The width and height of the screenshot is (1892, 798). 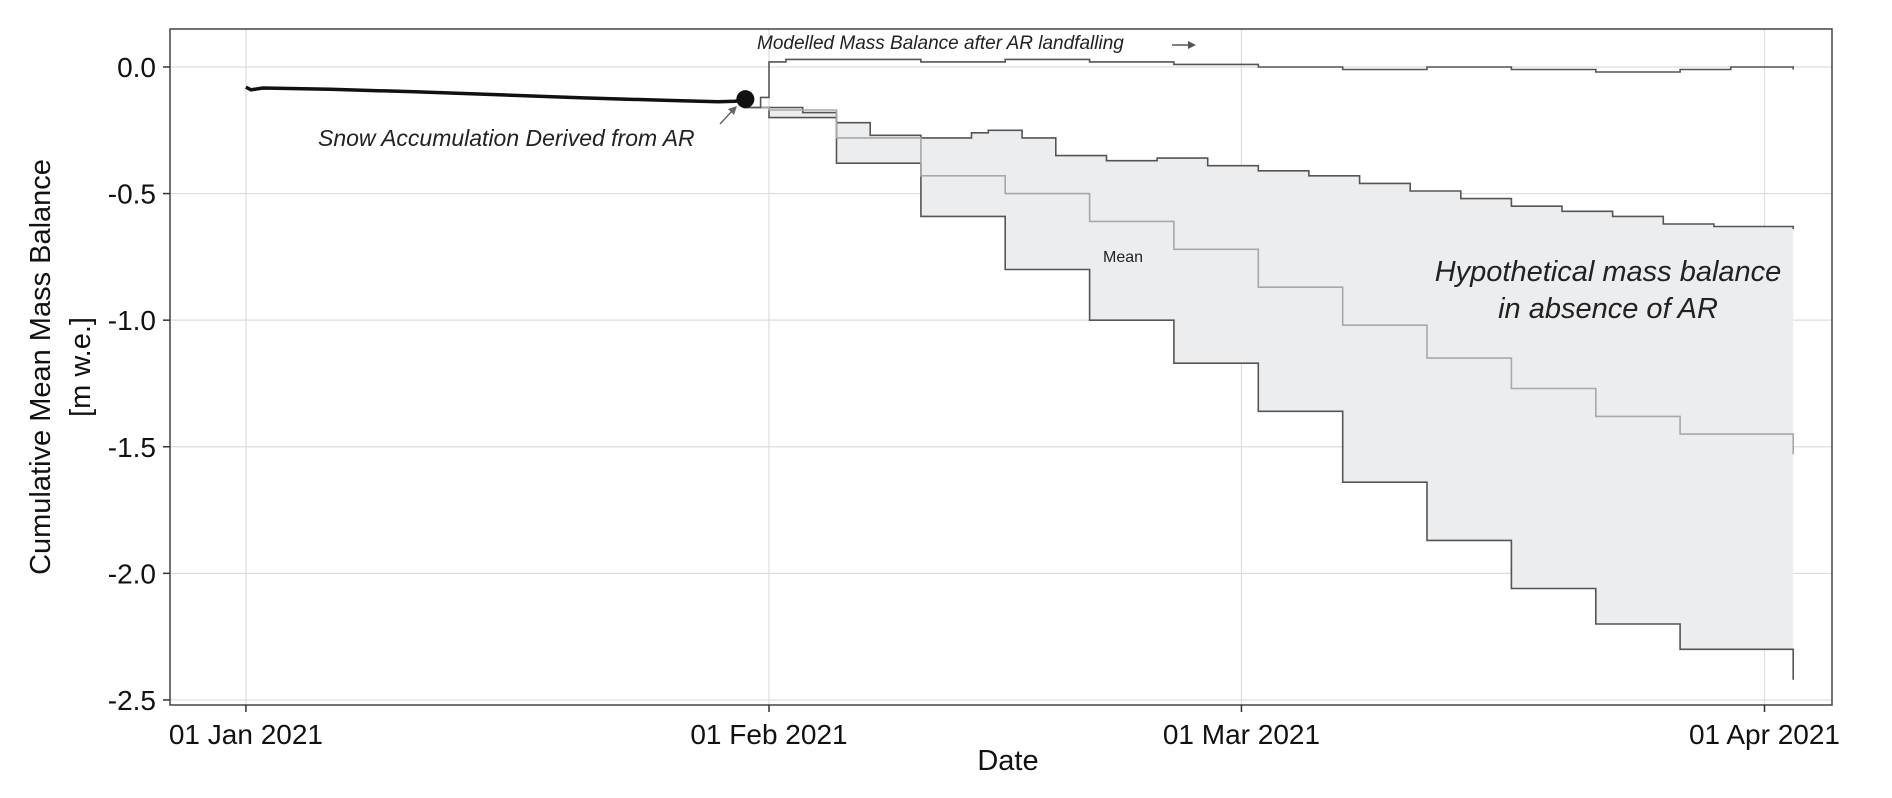 What do you see at coordinates (1123, 257) in the screenshot?
I see `mean-label: Mean` at bounding box center [1123, 257].